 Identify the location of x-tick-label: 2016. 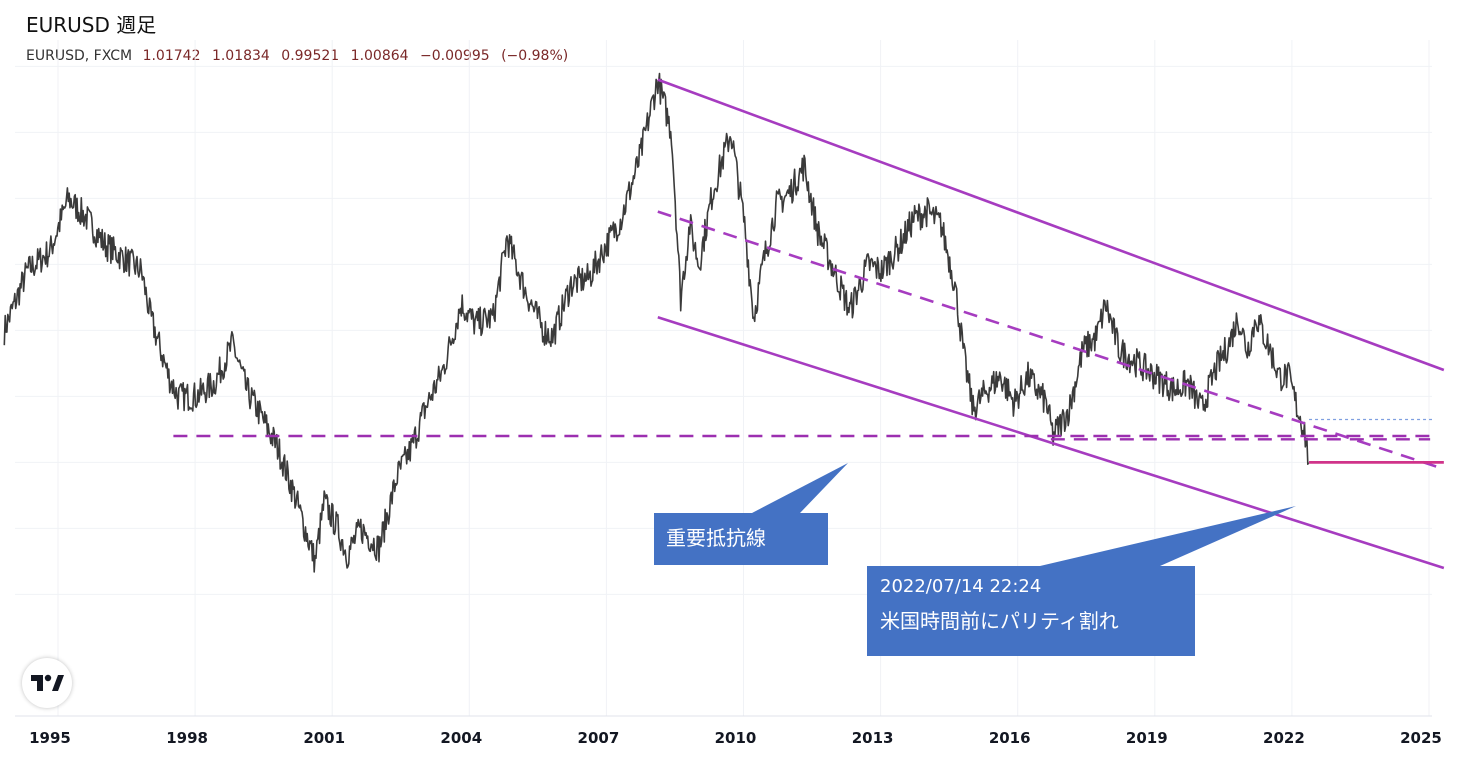
(1010, 738).